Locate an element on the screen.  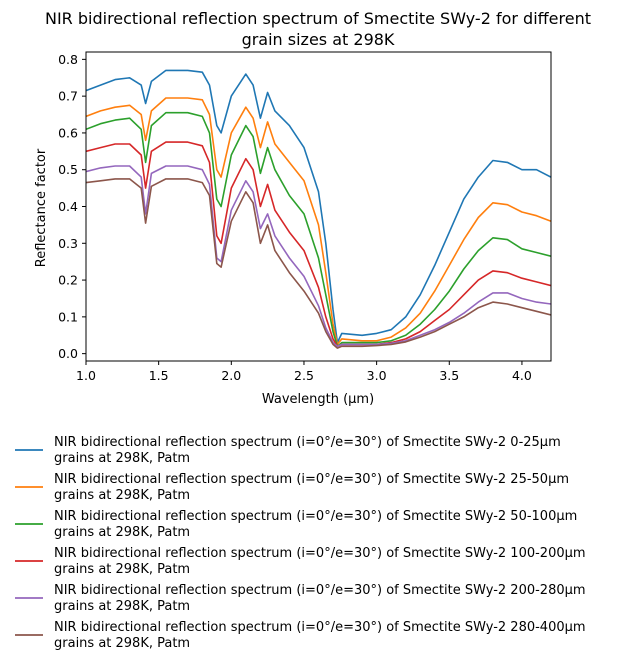
x-tick-label: 1.5 is located at coordinates (159, 375).